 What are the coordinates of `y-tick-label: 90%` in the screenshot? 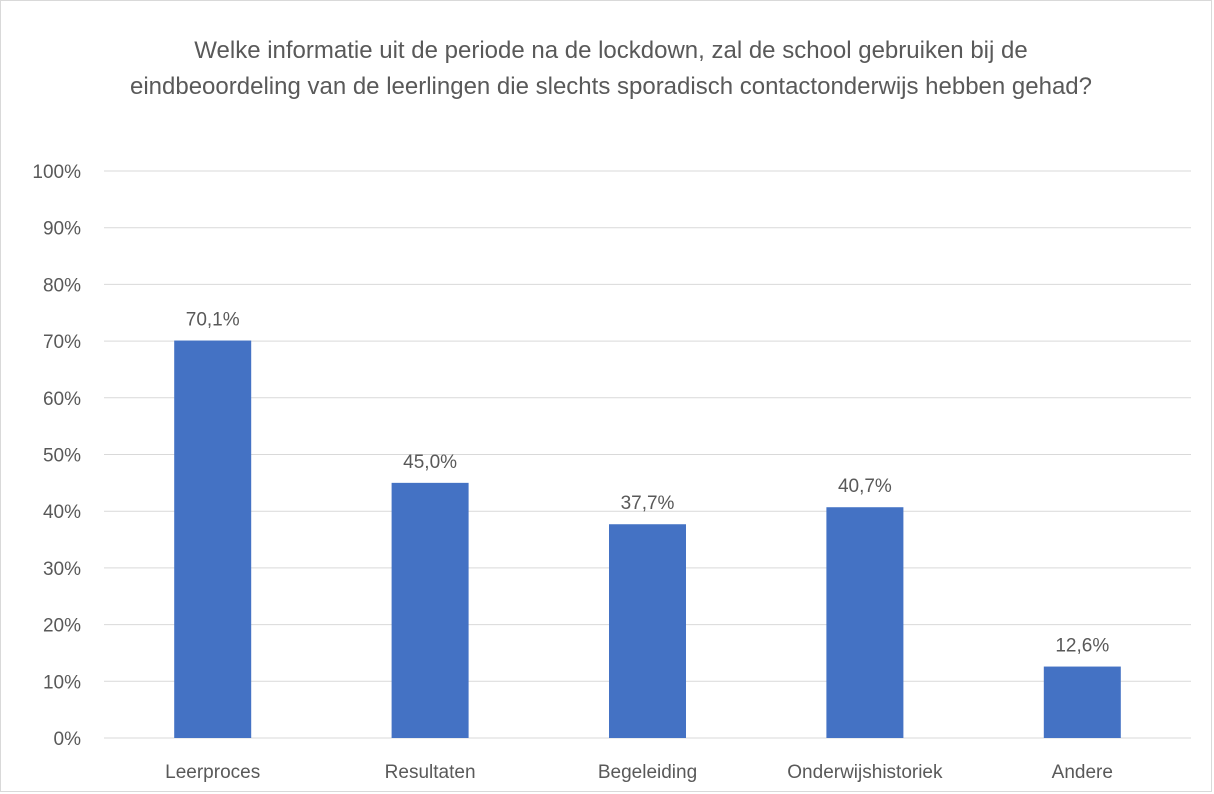 It's located at (62, 229).